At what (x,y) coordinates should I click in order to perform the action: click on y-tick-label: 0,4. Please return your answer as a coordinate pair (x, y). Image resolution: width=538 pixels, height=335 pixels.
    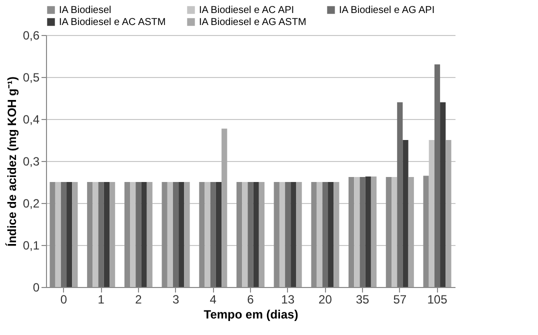
    Looking at the image, I should click on (31, 119).